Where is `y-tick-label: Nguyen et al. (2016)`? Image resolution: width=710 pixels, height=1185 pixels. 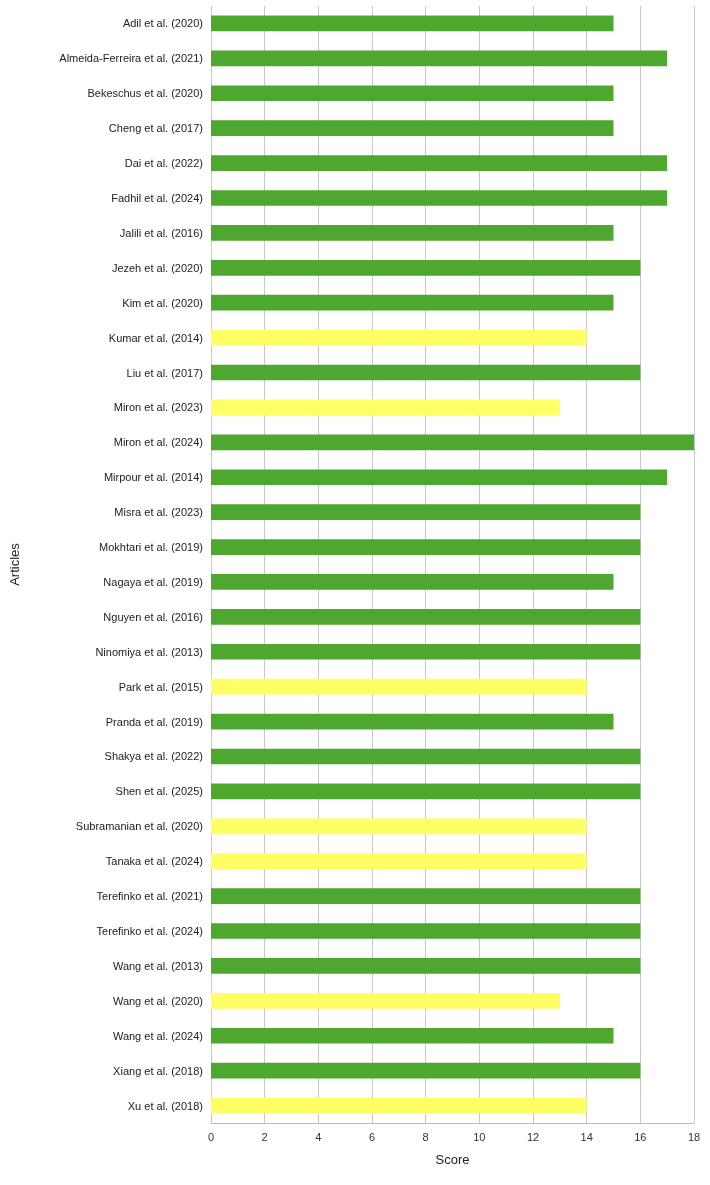 y-tick-label: Nguyen et al. (2016) is located at coordinates (153, 616).